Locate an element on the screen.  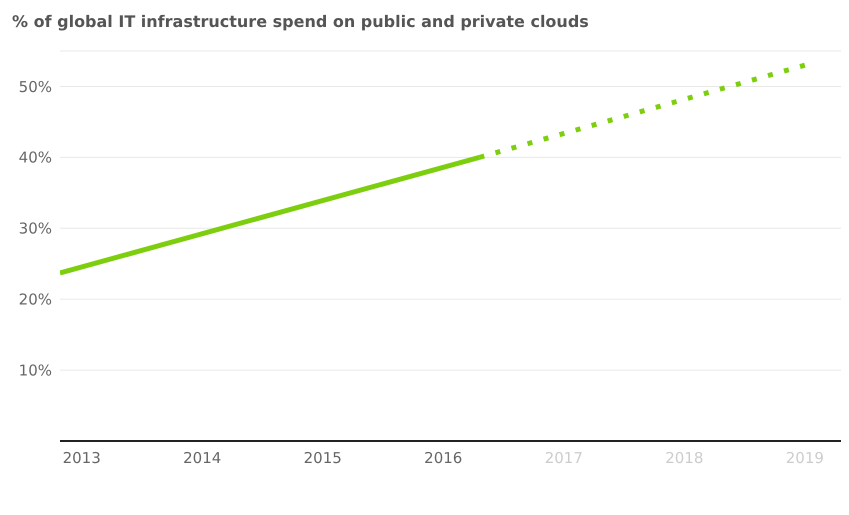
y-tick-label: 40% is located at coordinates (35, 157).